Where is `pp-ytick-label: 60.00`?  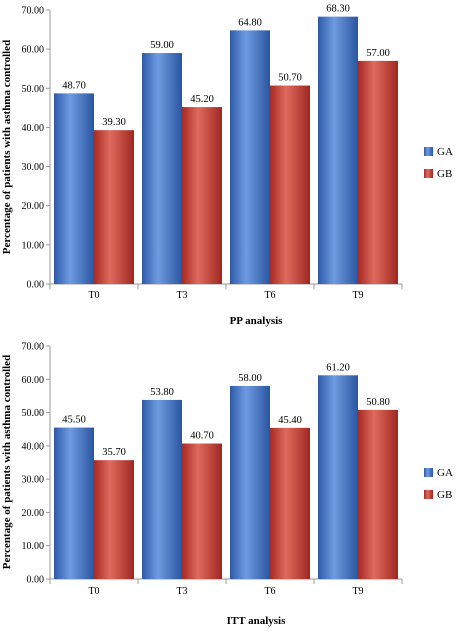
pp-ytick-label: 60.00 is located at coordinates (33, 50).